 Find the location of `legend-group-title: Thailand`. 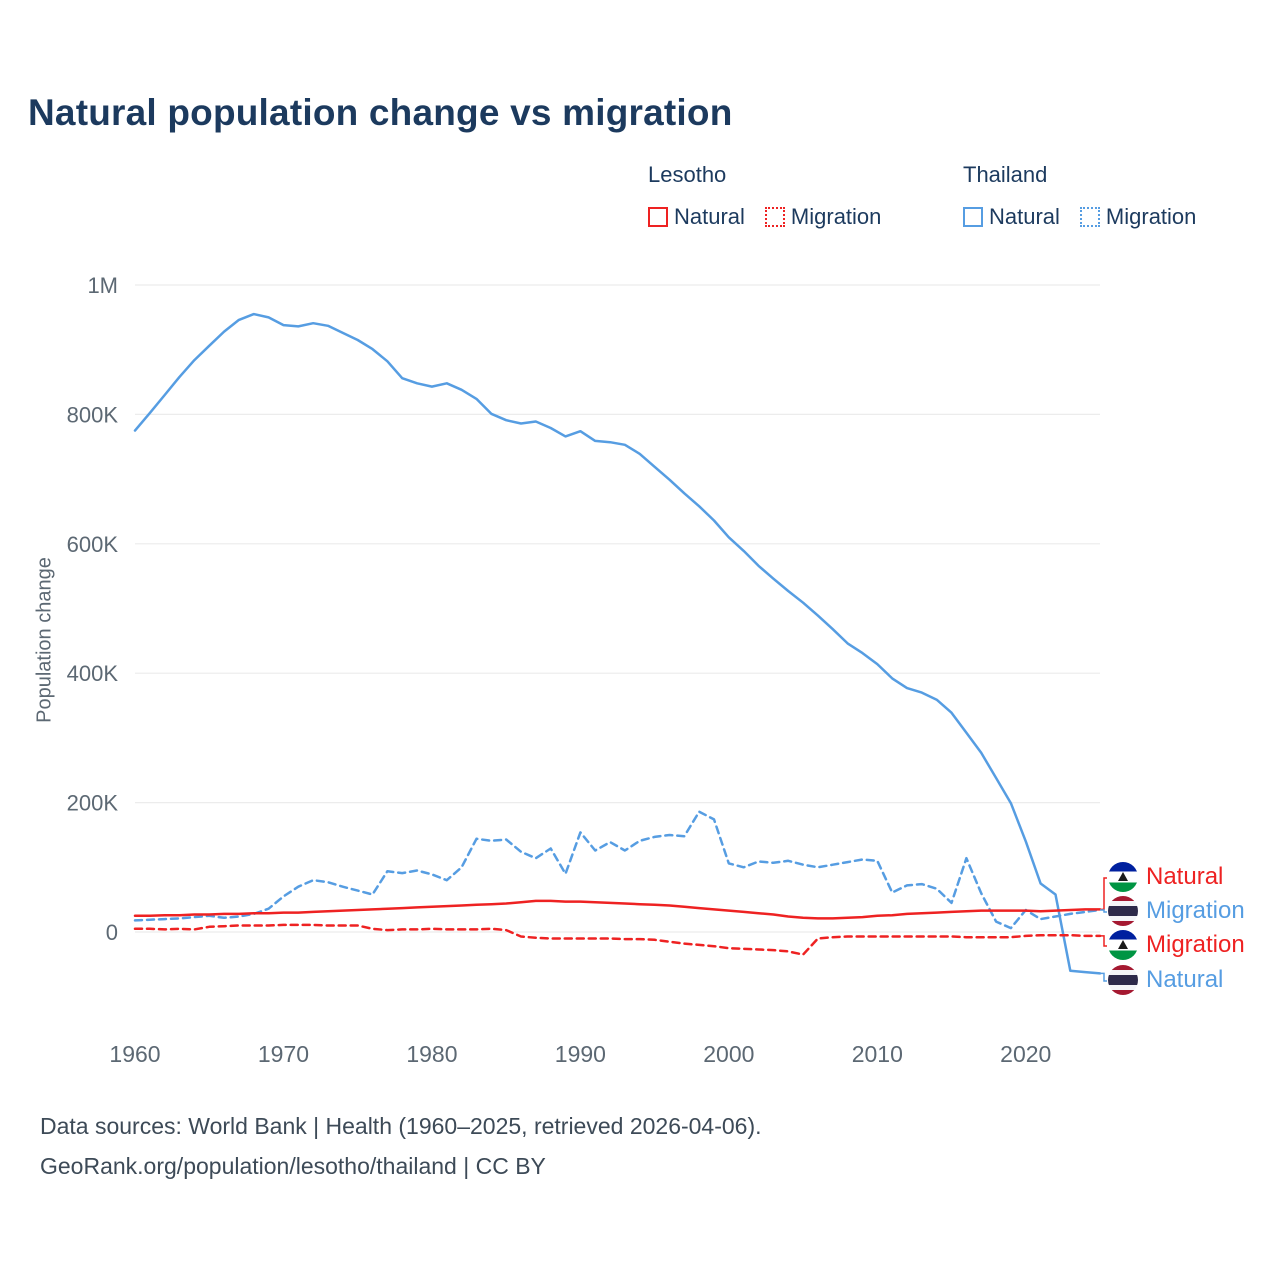

legend-group-title: Thailand is located at coordinates (1005, 174).